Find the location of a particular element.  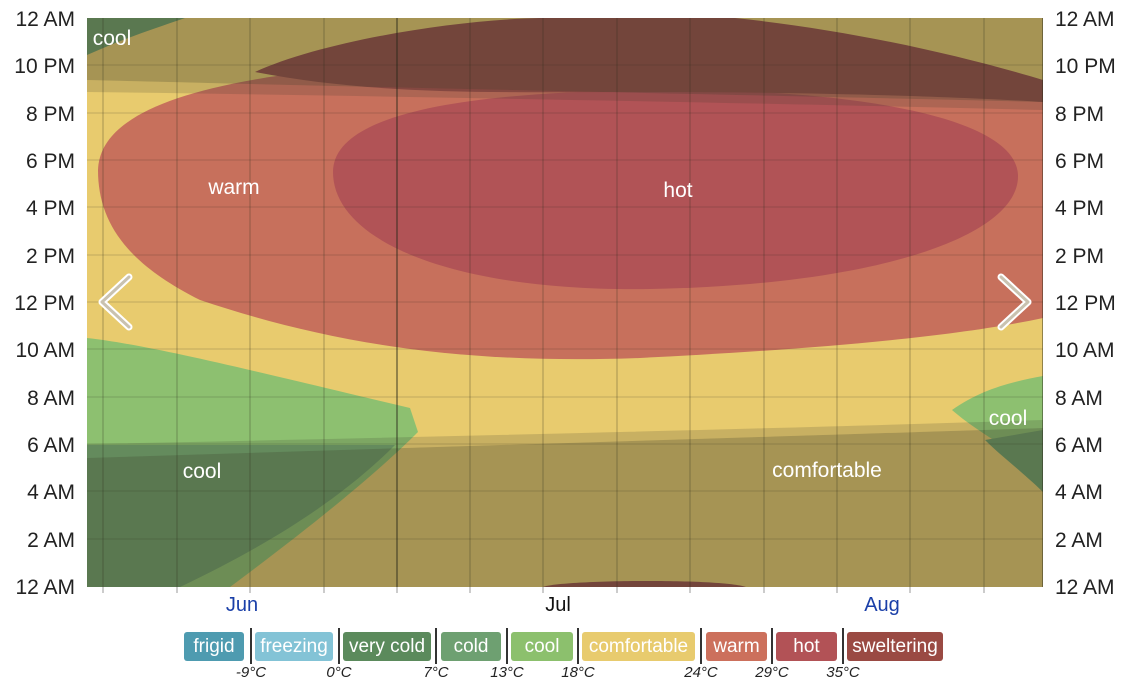

legend-very-cold: very cold is located at coordinates (387, 646).